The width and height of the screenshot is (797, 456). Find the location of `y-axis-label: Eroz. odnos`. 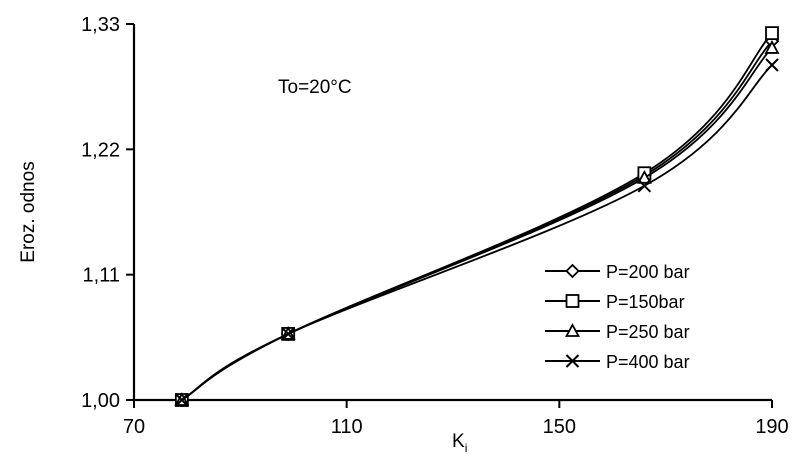

y-axis-label: Eroz. odnos is located at coordinates (28, 211).